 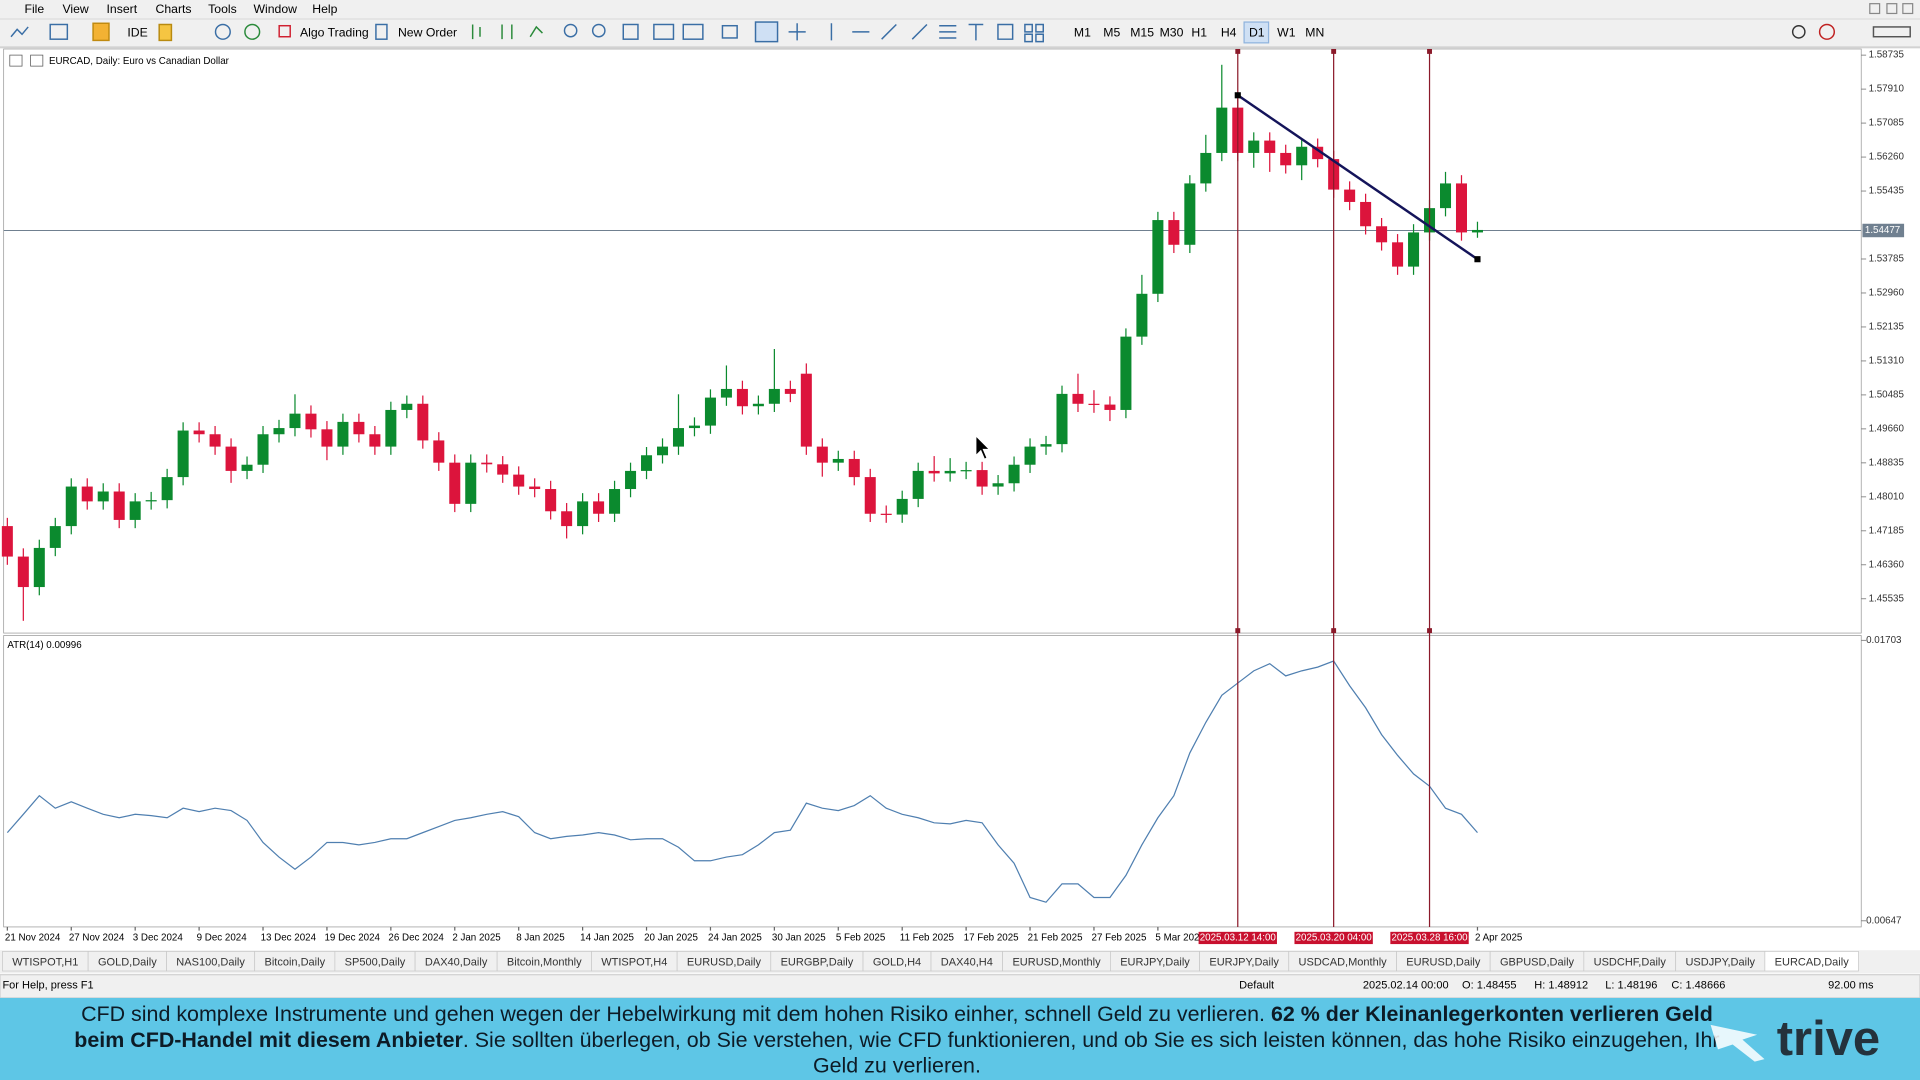 I want to click on menu-item: Window, so click(x=275, y=9).